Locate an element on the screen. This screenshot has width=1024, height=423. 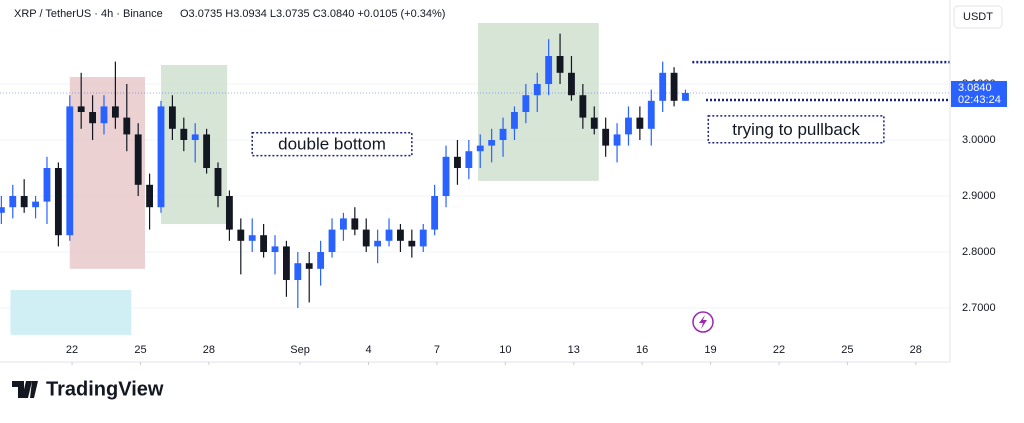
x-tick-label: 13 is located at coordinates (574, 350).